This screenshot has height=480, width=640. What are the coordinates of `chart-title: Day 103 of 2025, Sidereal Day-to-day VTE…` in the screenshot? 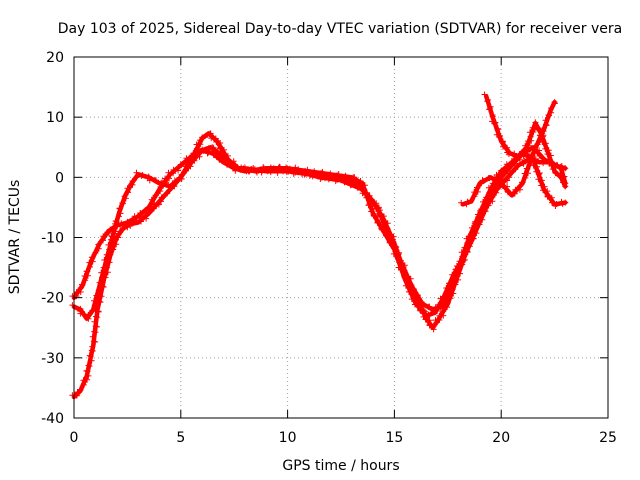 It's located at (340, 29).